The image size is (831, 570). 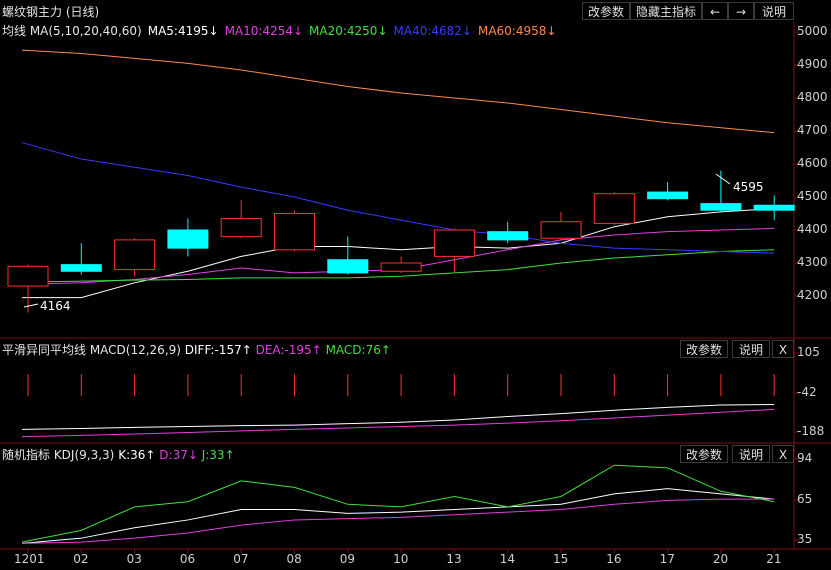 What do you see at coordinates (137, 455) in the screenshot?
I see `k-value: K:36↑` at bounding box center [137, 455].